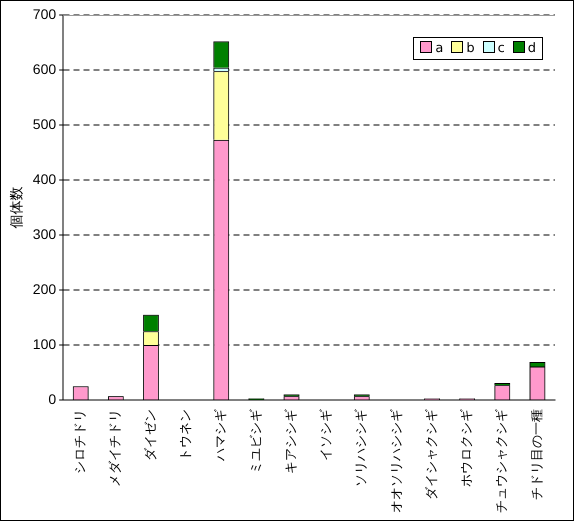 Image resolution: width=574 pixels, height=521 pixels. I want to click on y-tick-label: 700, so click(44, 14).